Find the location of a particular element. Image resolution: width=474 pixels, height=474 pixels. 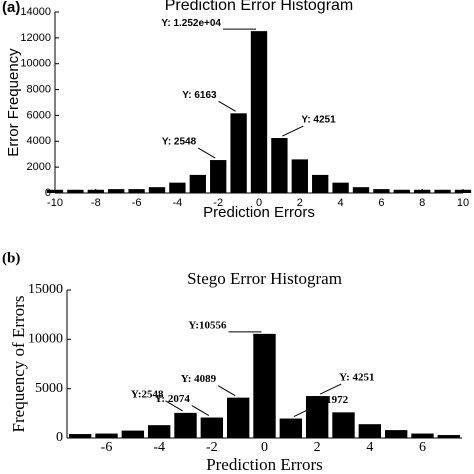

y-tick-label: 8000 is located at coordinates (39, 89).